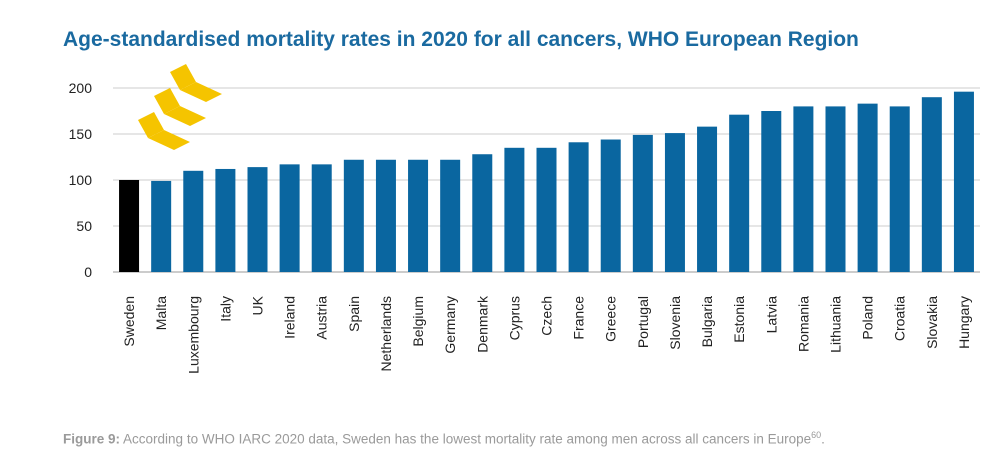 Image resolution: width=1000 pixels, height=476 pixels. Describe the element at coordinates (547, 316) in the screenshot. I see `x-tick-label: Czech` at that location.